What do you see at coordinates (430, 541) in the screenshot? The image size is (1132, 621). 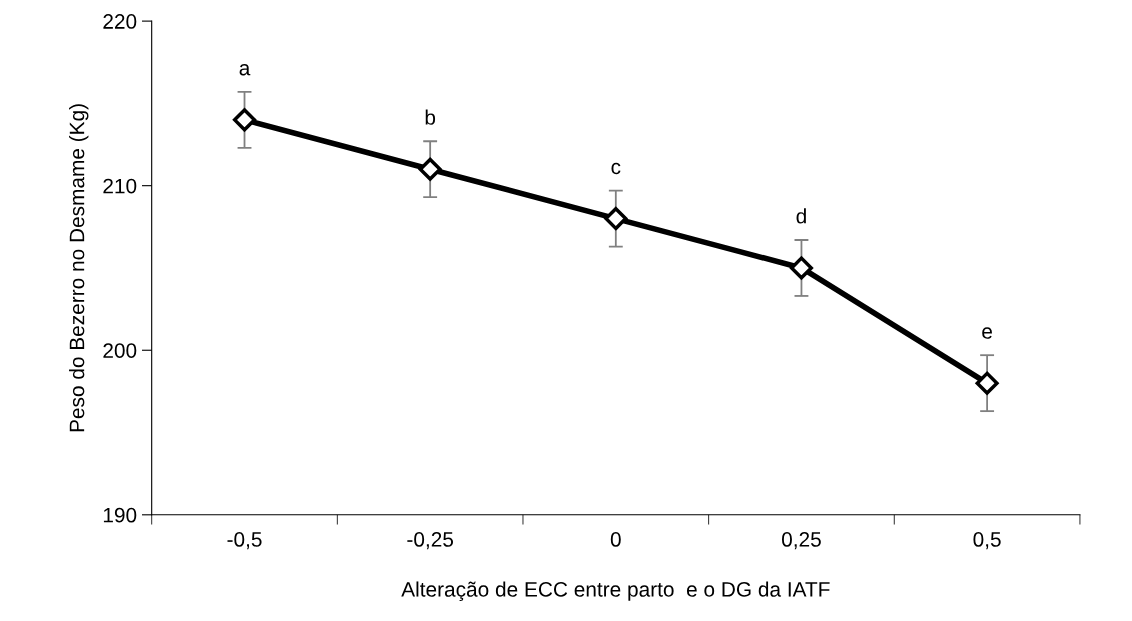 I see `x-tick-label: -0,25` at bounding box center [430, 541].